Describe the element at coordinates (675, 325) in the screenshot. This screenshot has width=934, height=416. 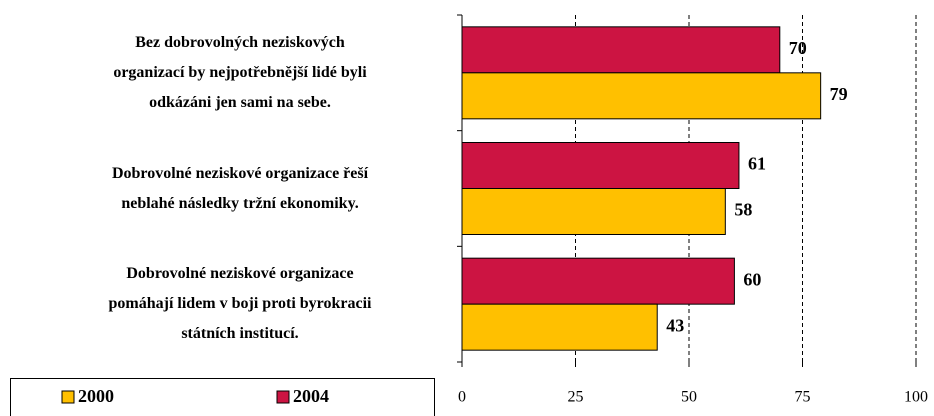
I see `value-label: 43` at that location.